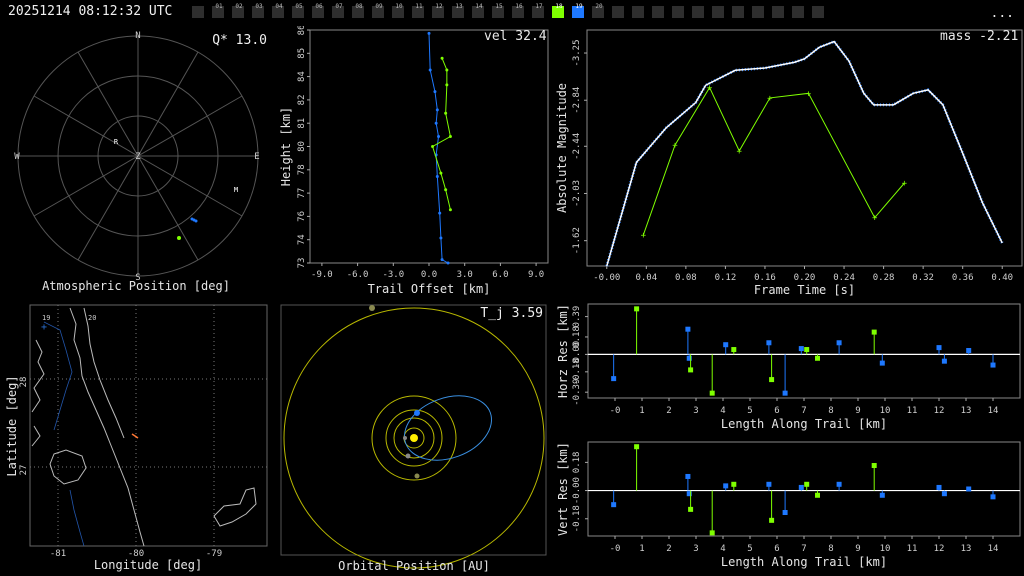 The height and width of the screenshot is (576, 1024). What do you see at coordinates (339, 6) in the screenshot?
I see `frame-number: 07` at bounding box center [339, 6].